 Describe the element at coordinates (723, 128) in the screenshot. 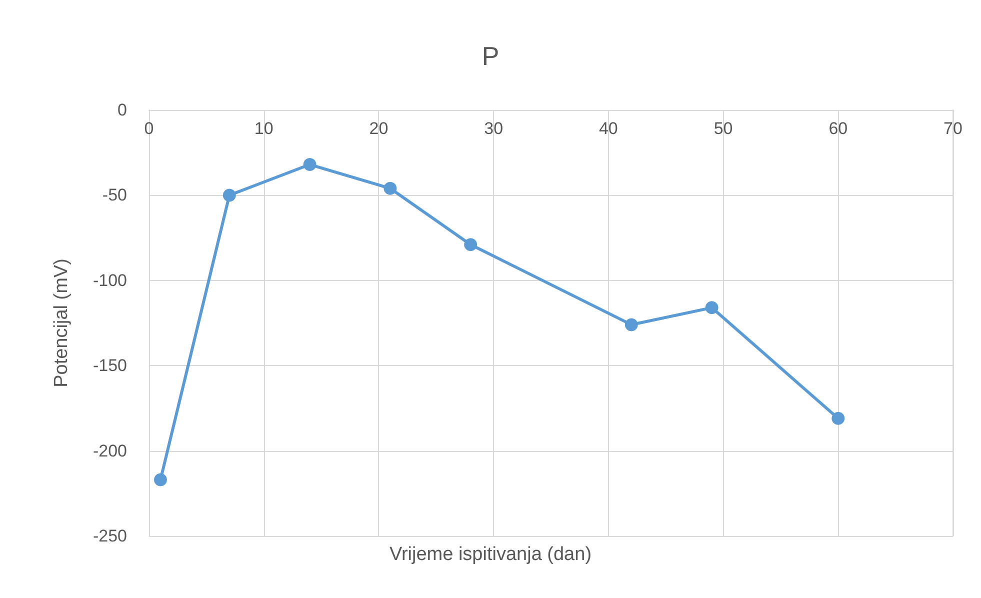

I see `x-tick-label: 50` at that location.